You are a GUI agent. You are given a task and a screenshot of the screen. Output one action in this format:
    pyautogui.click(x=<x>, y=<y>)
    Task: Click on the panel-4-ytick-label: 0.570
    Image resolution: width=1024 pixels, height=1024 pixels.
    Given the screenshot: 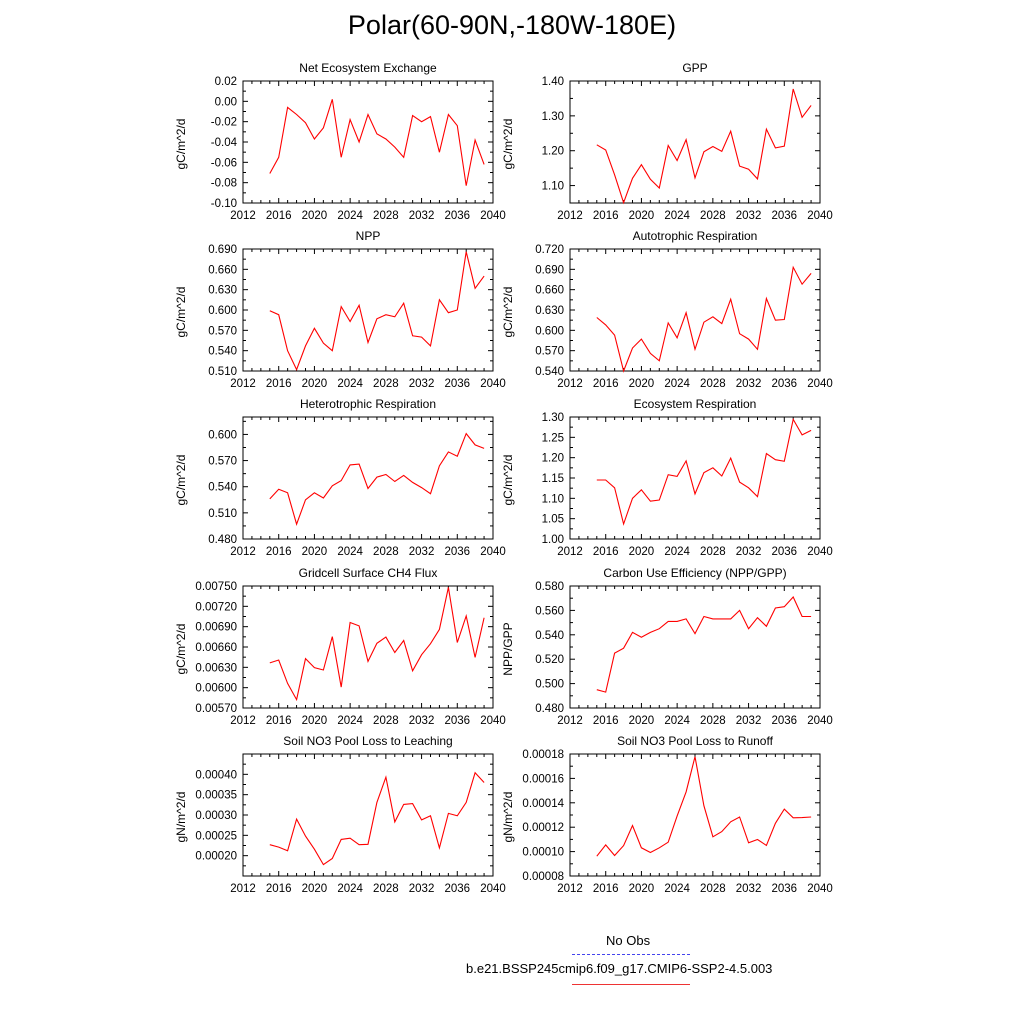 What is the action you would take?
    pyautogui.click(x=549, y=352)
    